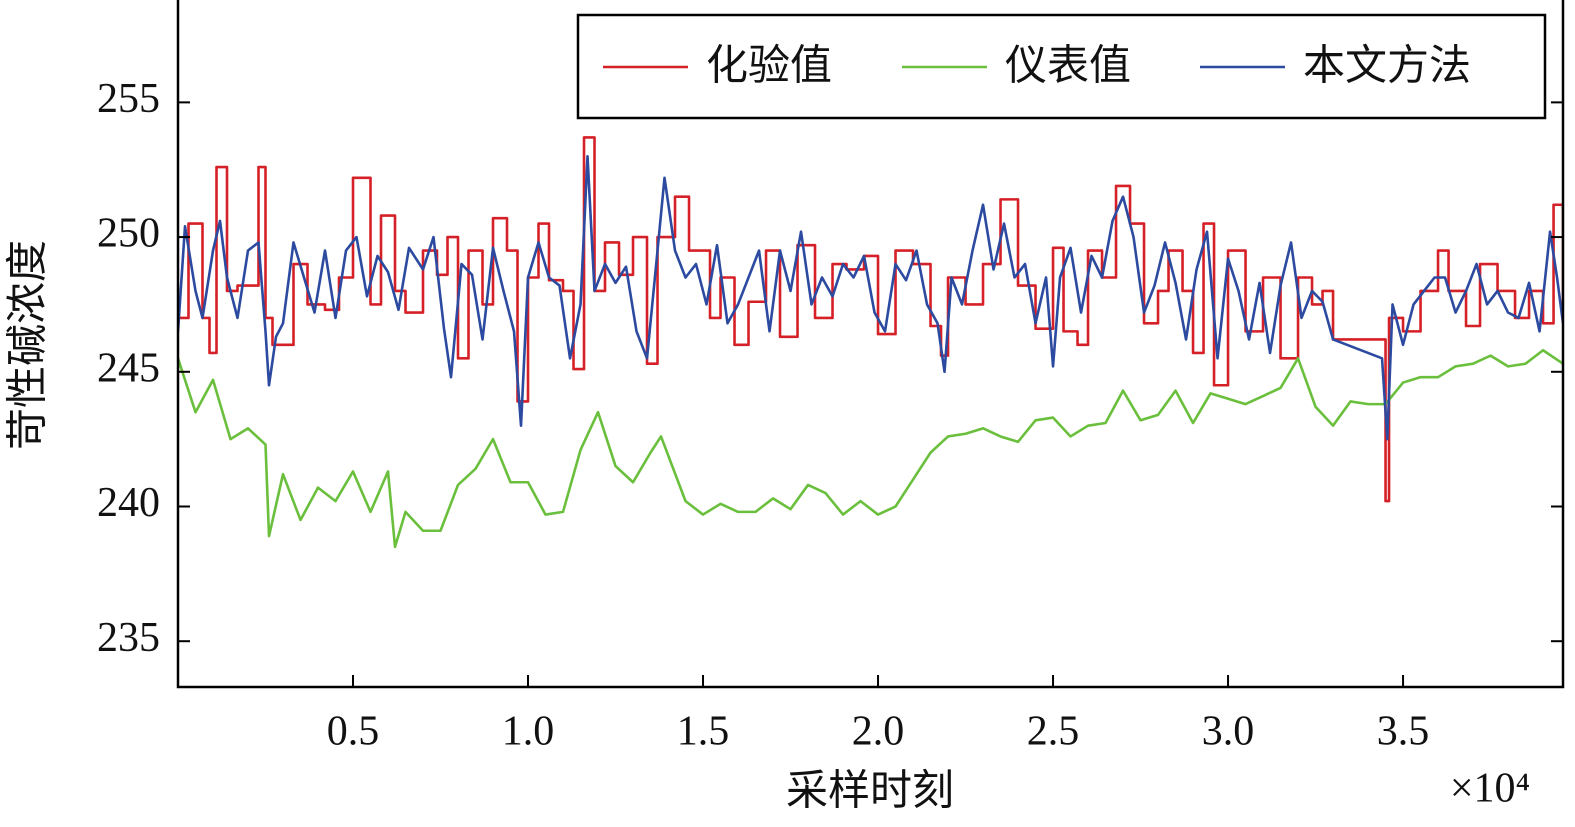 The width and height of the screenshot is (1575, 827). Describe the element at coordinates (128, 368) in the screenshot. I see `y-tick-label: 245` at that location.